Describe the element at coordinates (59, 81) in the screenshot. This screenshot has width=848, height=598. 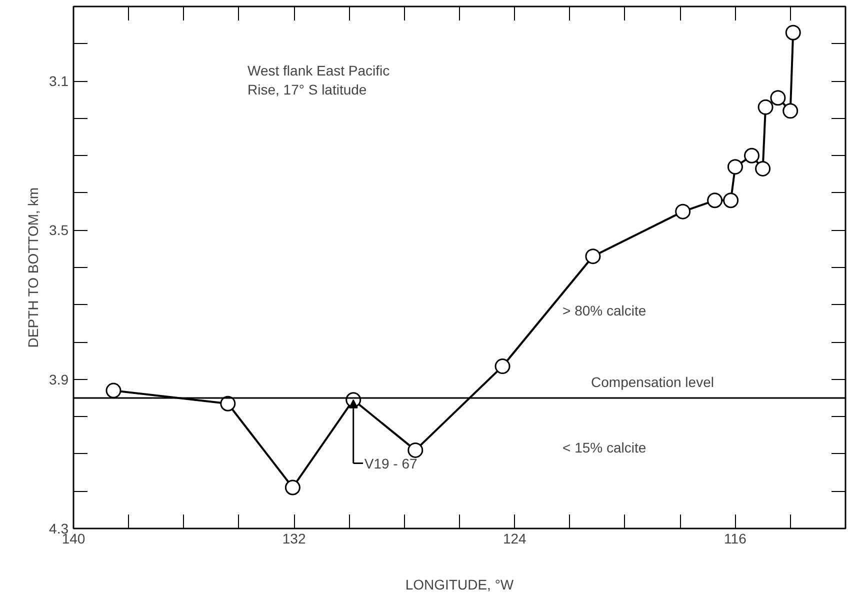
I see `y-tick-label: 3.1` at that location.